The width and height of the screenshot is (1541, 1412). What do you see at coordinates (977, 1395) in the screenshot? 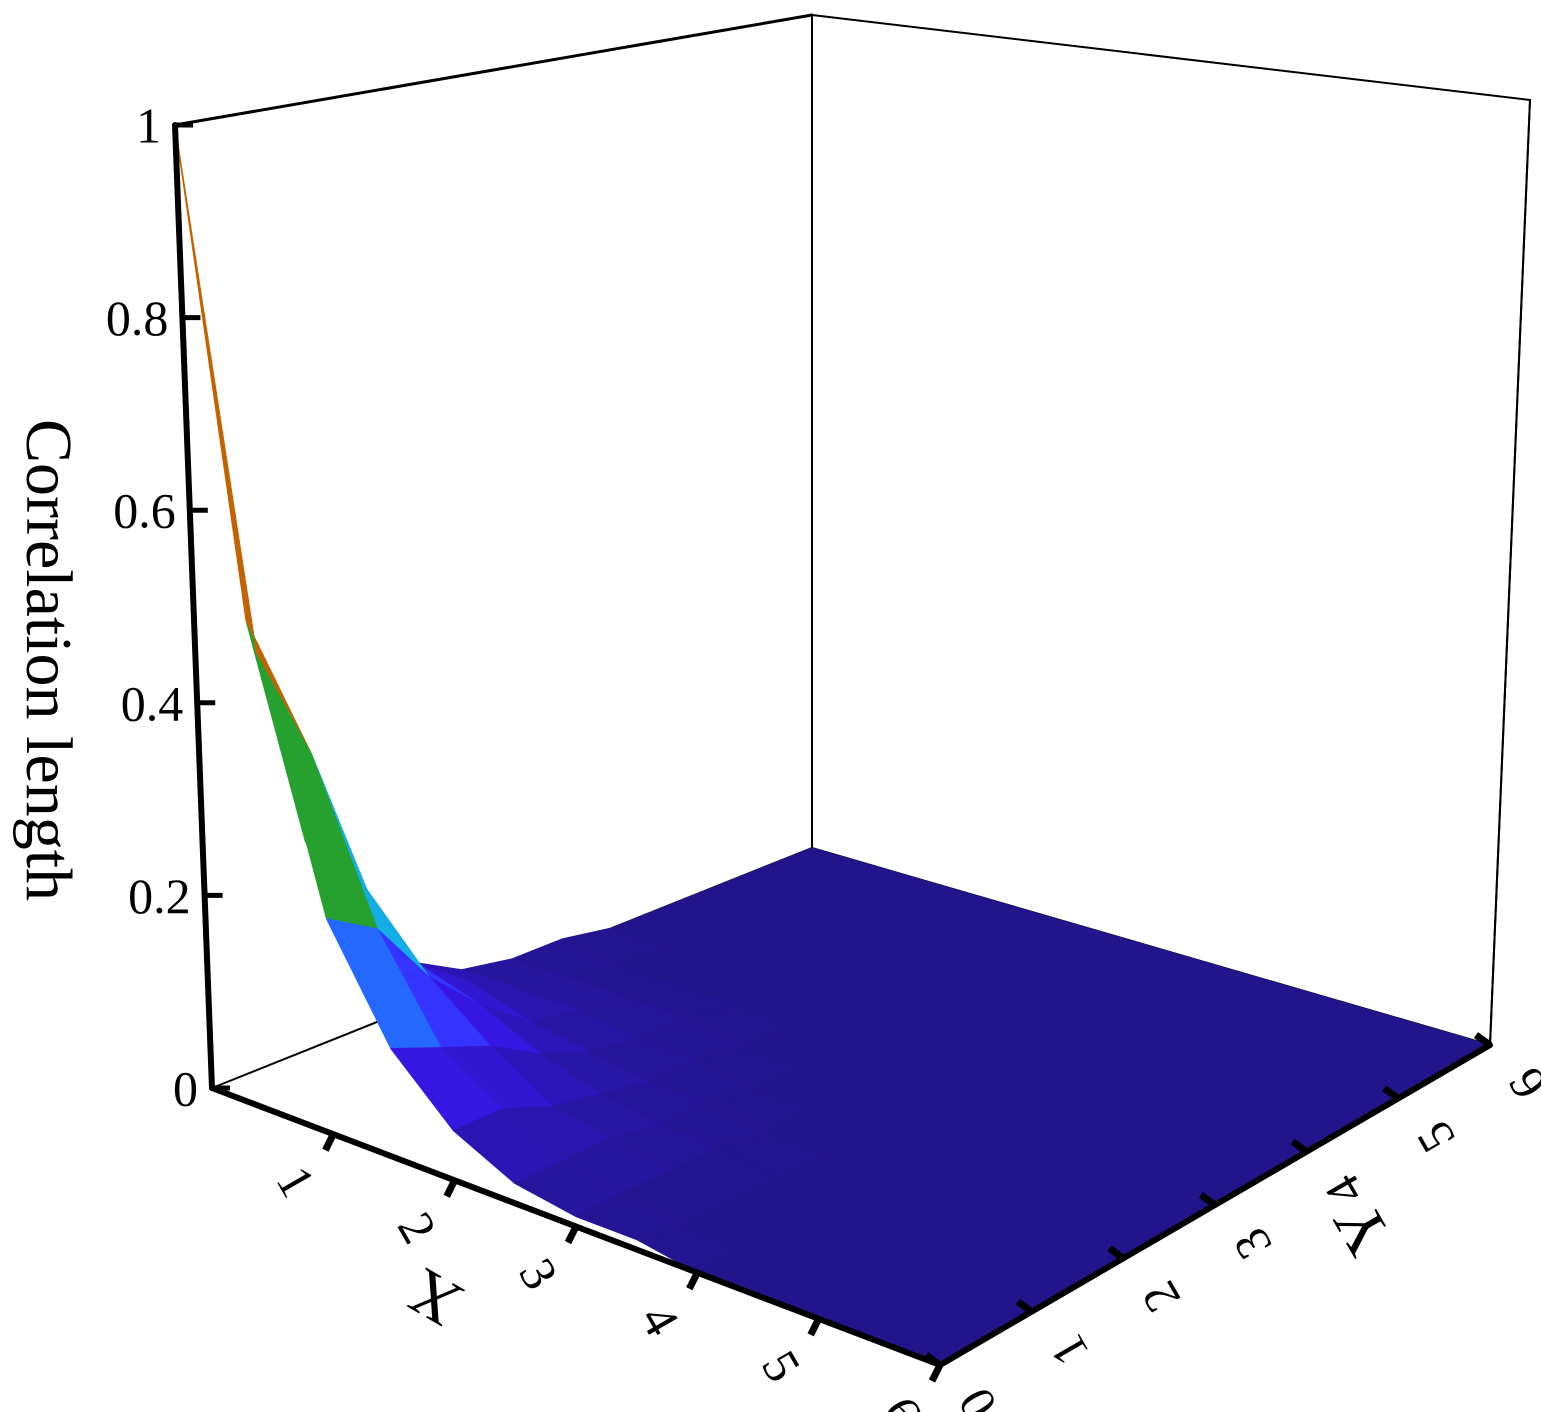
I see `y-tick-label: 0` at bounding box center [977, 1395].